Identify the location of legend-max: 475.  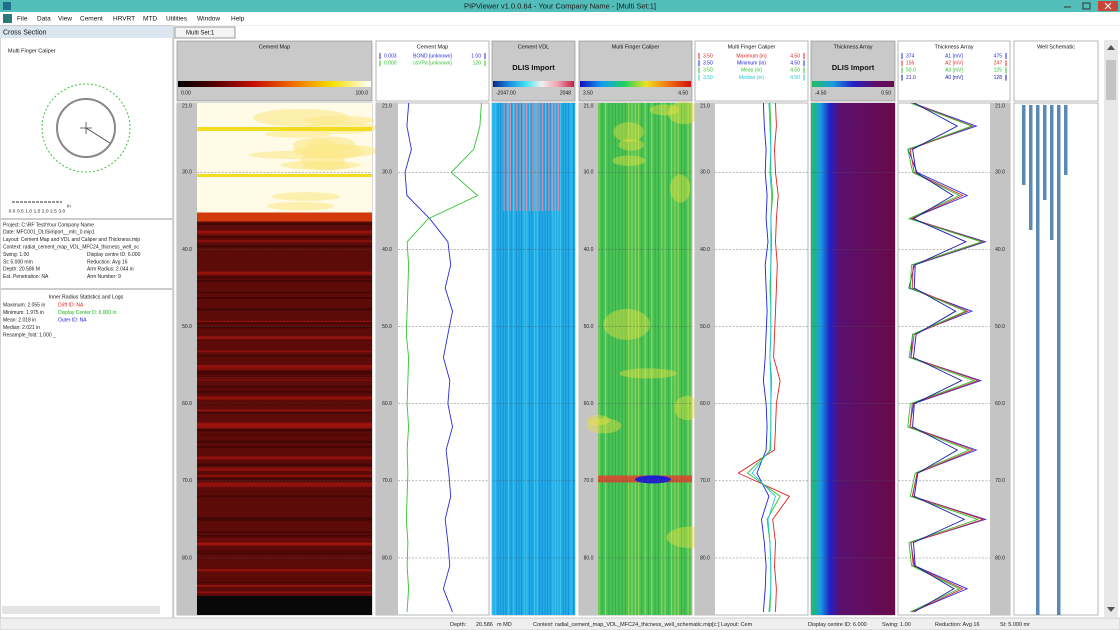
(998, 56).